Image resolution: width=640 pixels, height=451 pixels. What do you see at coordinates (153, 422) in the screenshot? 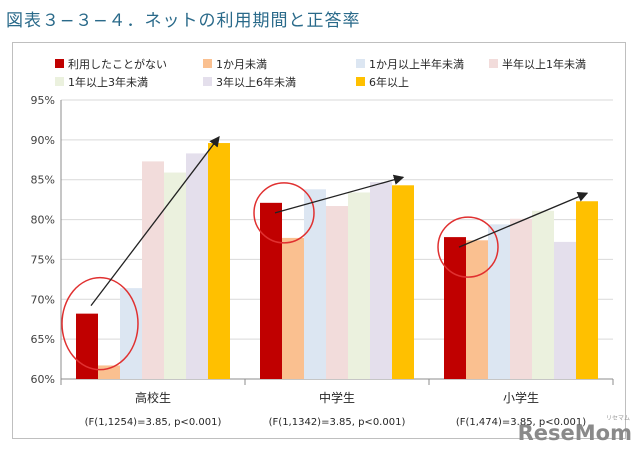
I see `category-note: (F(1,1254)=3.85, p<0.001)` at bounding box center [153, 422].